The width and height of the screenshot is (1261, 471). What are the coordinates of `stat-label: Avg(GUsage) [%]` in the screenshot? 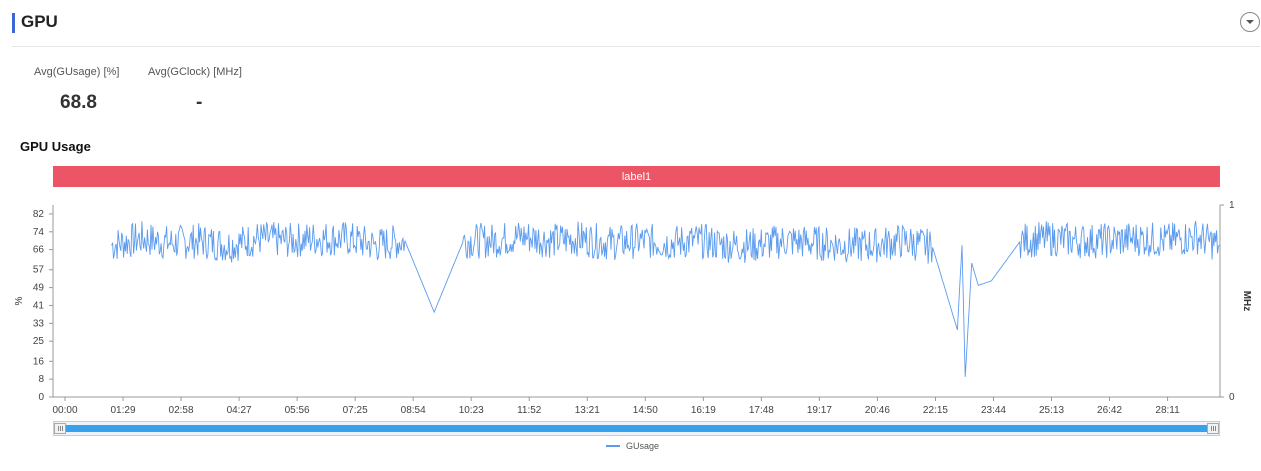 It's located at (77, 72).